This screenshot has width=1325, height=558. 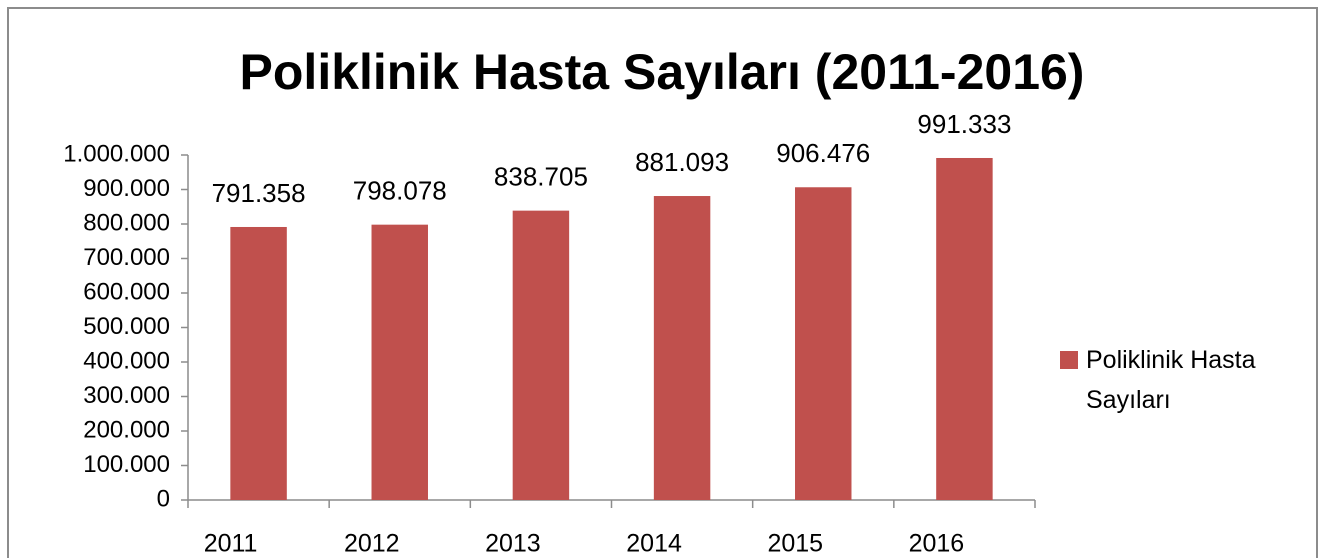 I want to click on chart-title: Poliklinik Hasta Sayıları (2011-2016), so click(x=662, y=72).